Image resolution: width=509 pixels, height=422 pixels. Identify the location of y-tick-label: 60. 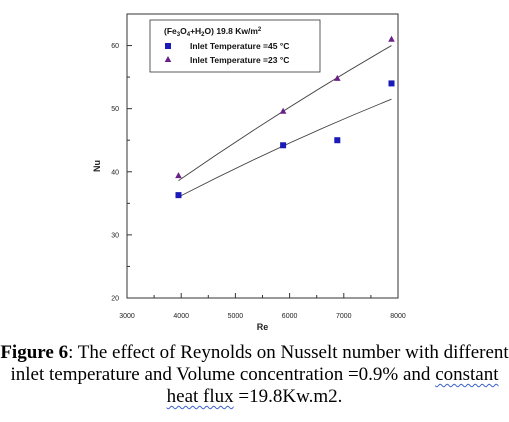
(115, 46).